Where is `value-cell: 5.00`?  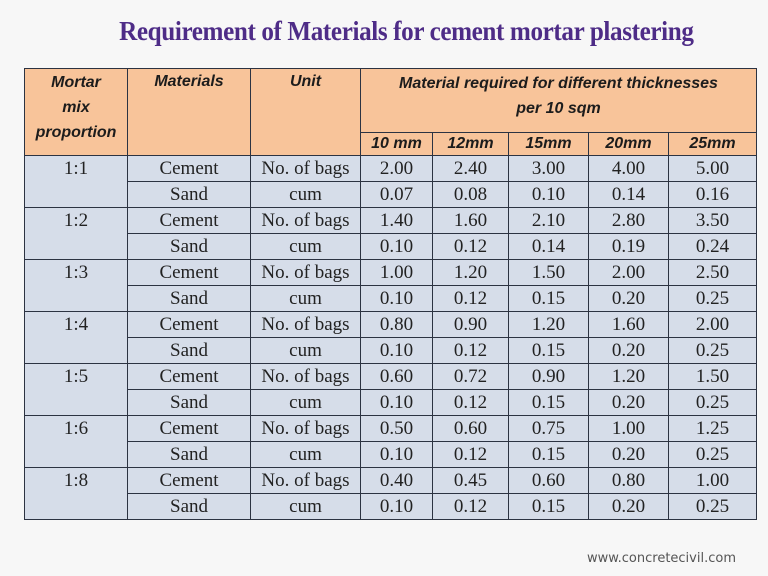 value-cell: 5.00 is located at coordinates (712, 168).